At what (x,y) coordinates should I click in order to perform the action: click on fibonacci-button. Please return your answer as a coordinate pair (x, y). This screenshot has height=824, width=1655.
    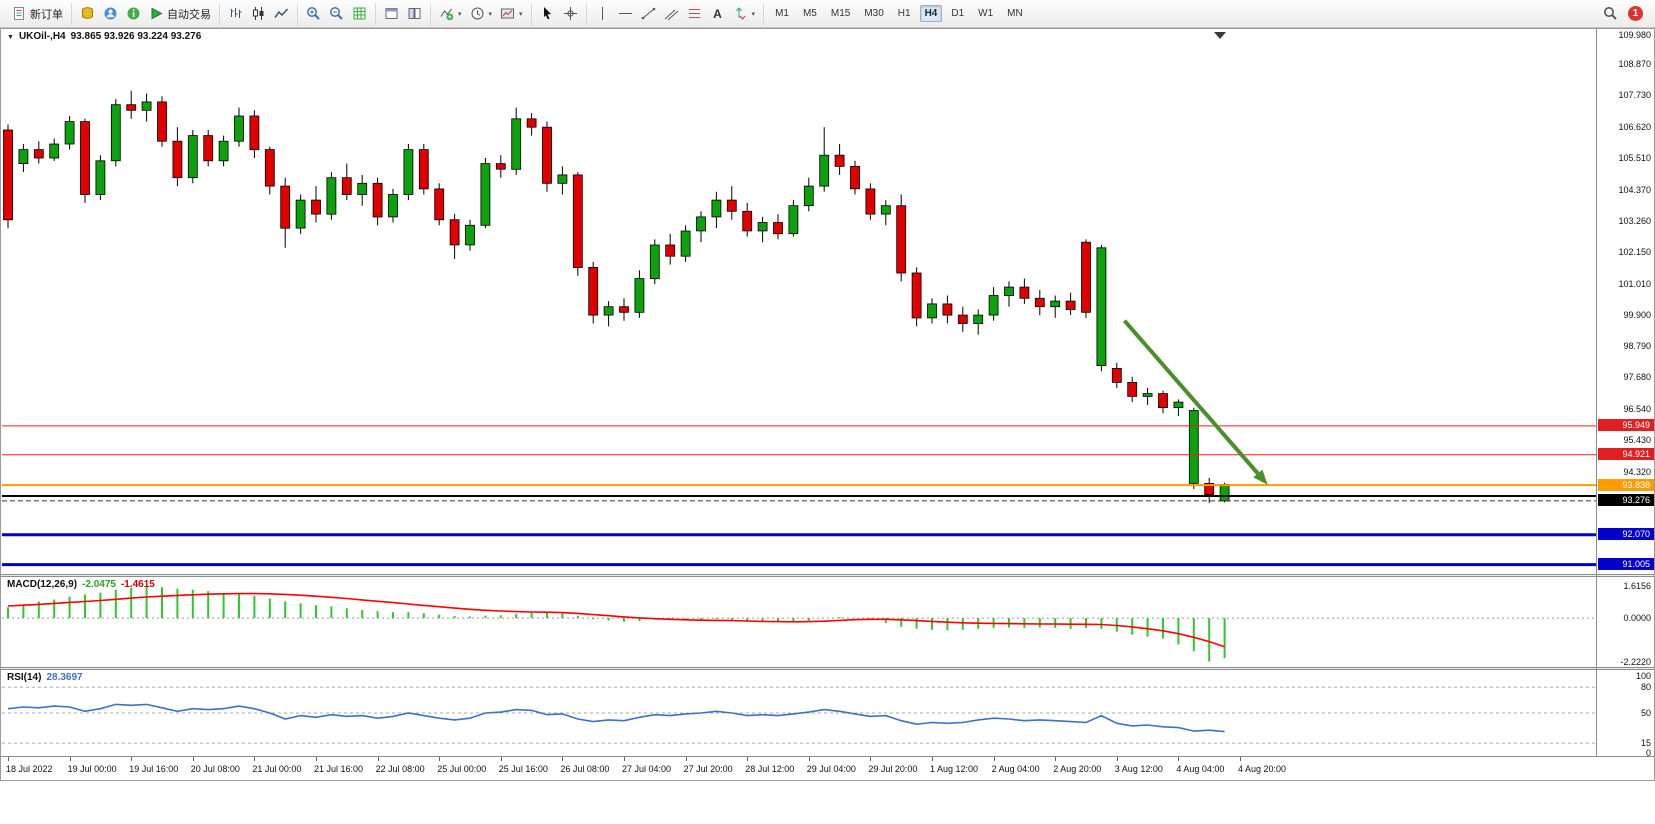
    Looking at the image, I should click on (694, 13).